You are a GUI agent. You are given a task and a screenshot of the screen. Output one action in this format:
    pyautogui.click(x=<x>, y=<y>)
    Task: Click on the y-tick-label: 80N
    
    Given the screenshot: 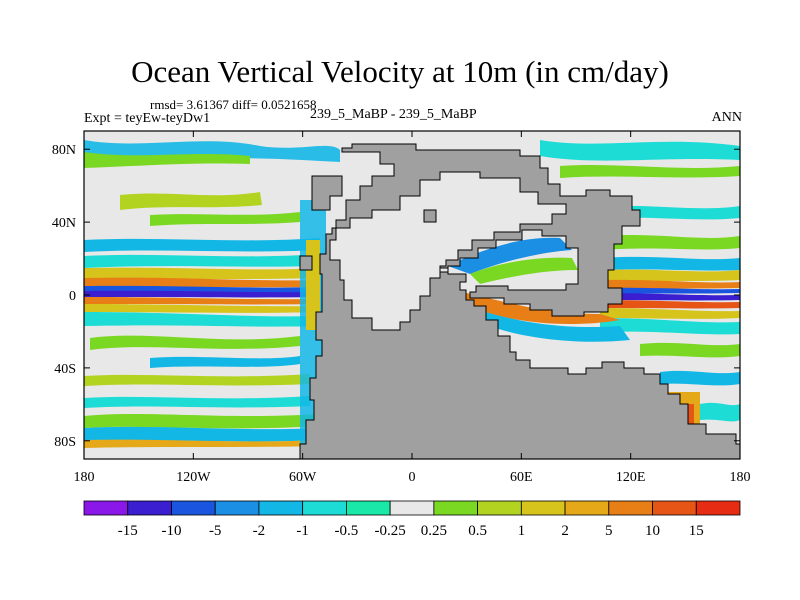 What is the action you would take?
    pyautogui.click(x=64, y=150)
    